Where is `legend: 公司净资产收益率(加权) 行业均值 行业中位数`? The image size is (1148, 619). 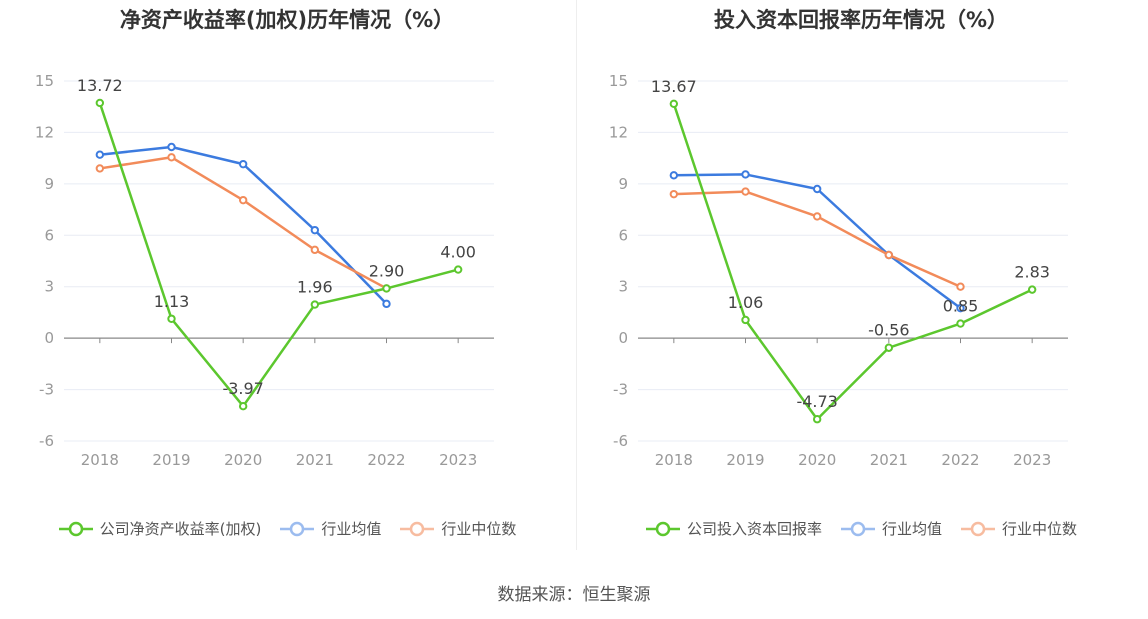 legend: 公司净资产收益率(加权) 行业均值 行业中位数 is located at coordinates (287, 528).